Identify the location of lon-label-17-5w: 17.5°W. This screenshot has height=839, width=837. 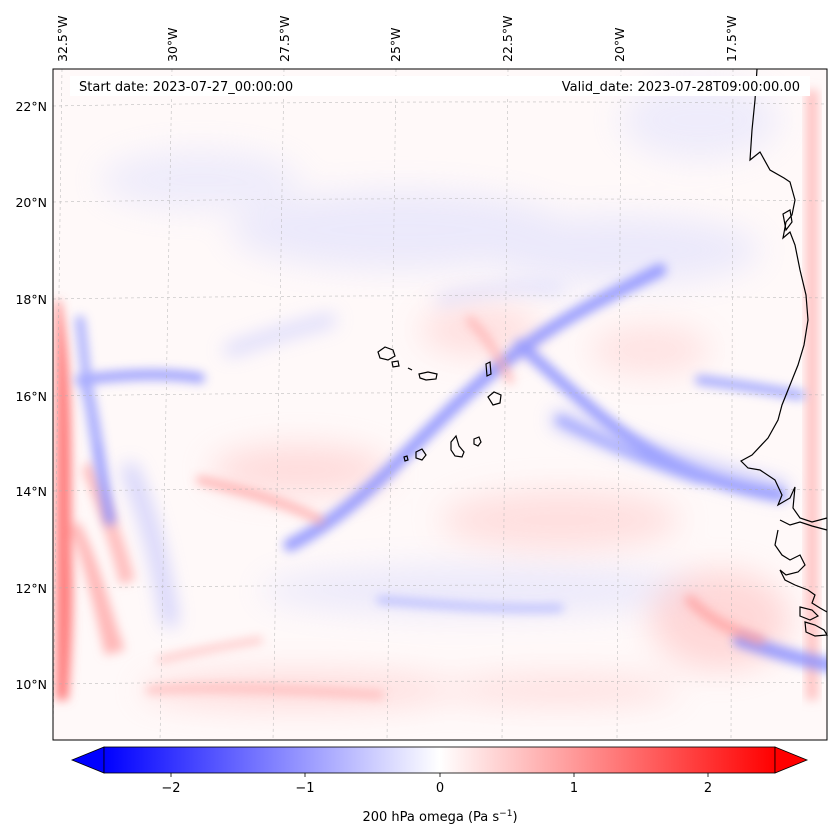
(731, 39).